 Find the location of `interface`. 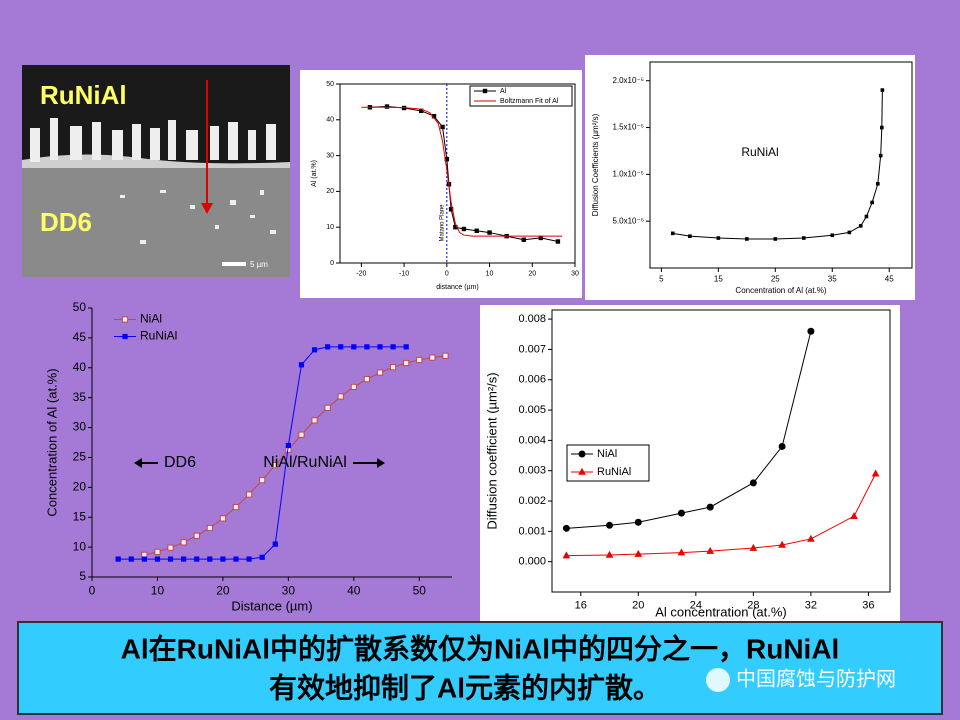

interface is located at coordinates (156, 161).